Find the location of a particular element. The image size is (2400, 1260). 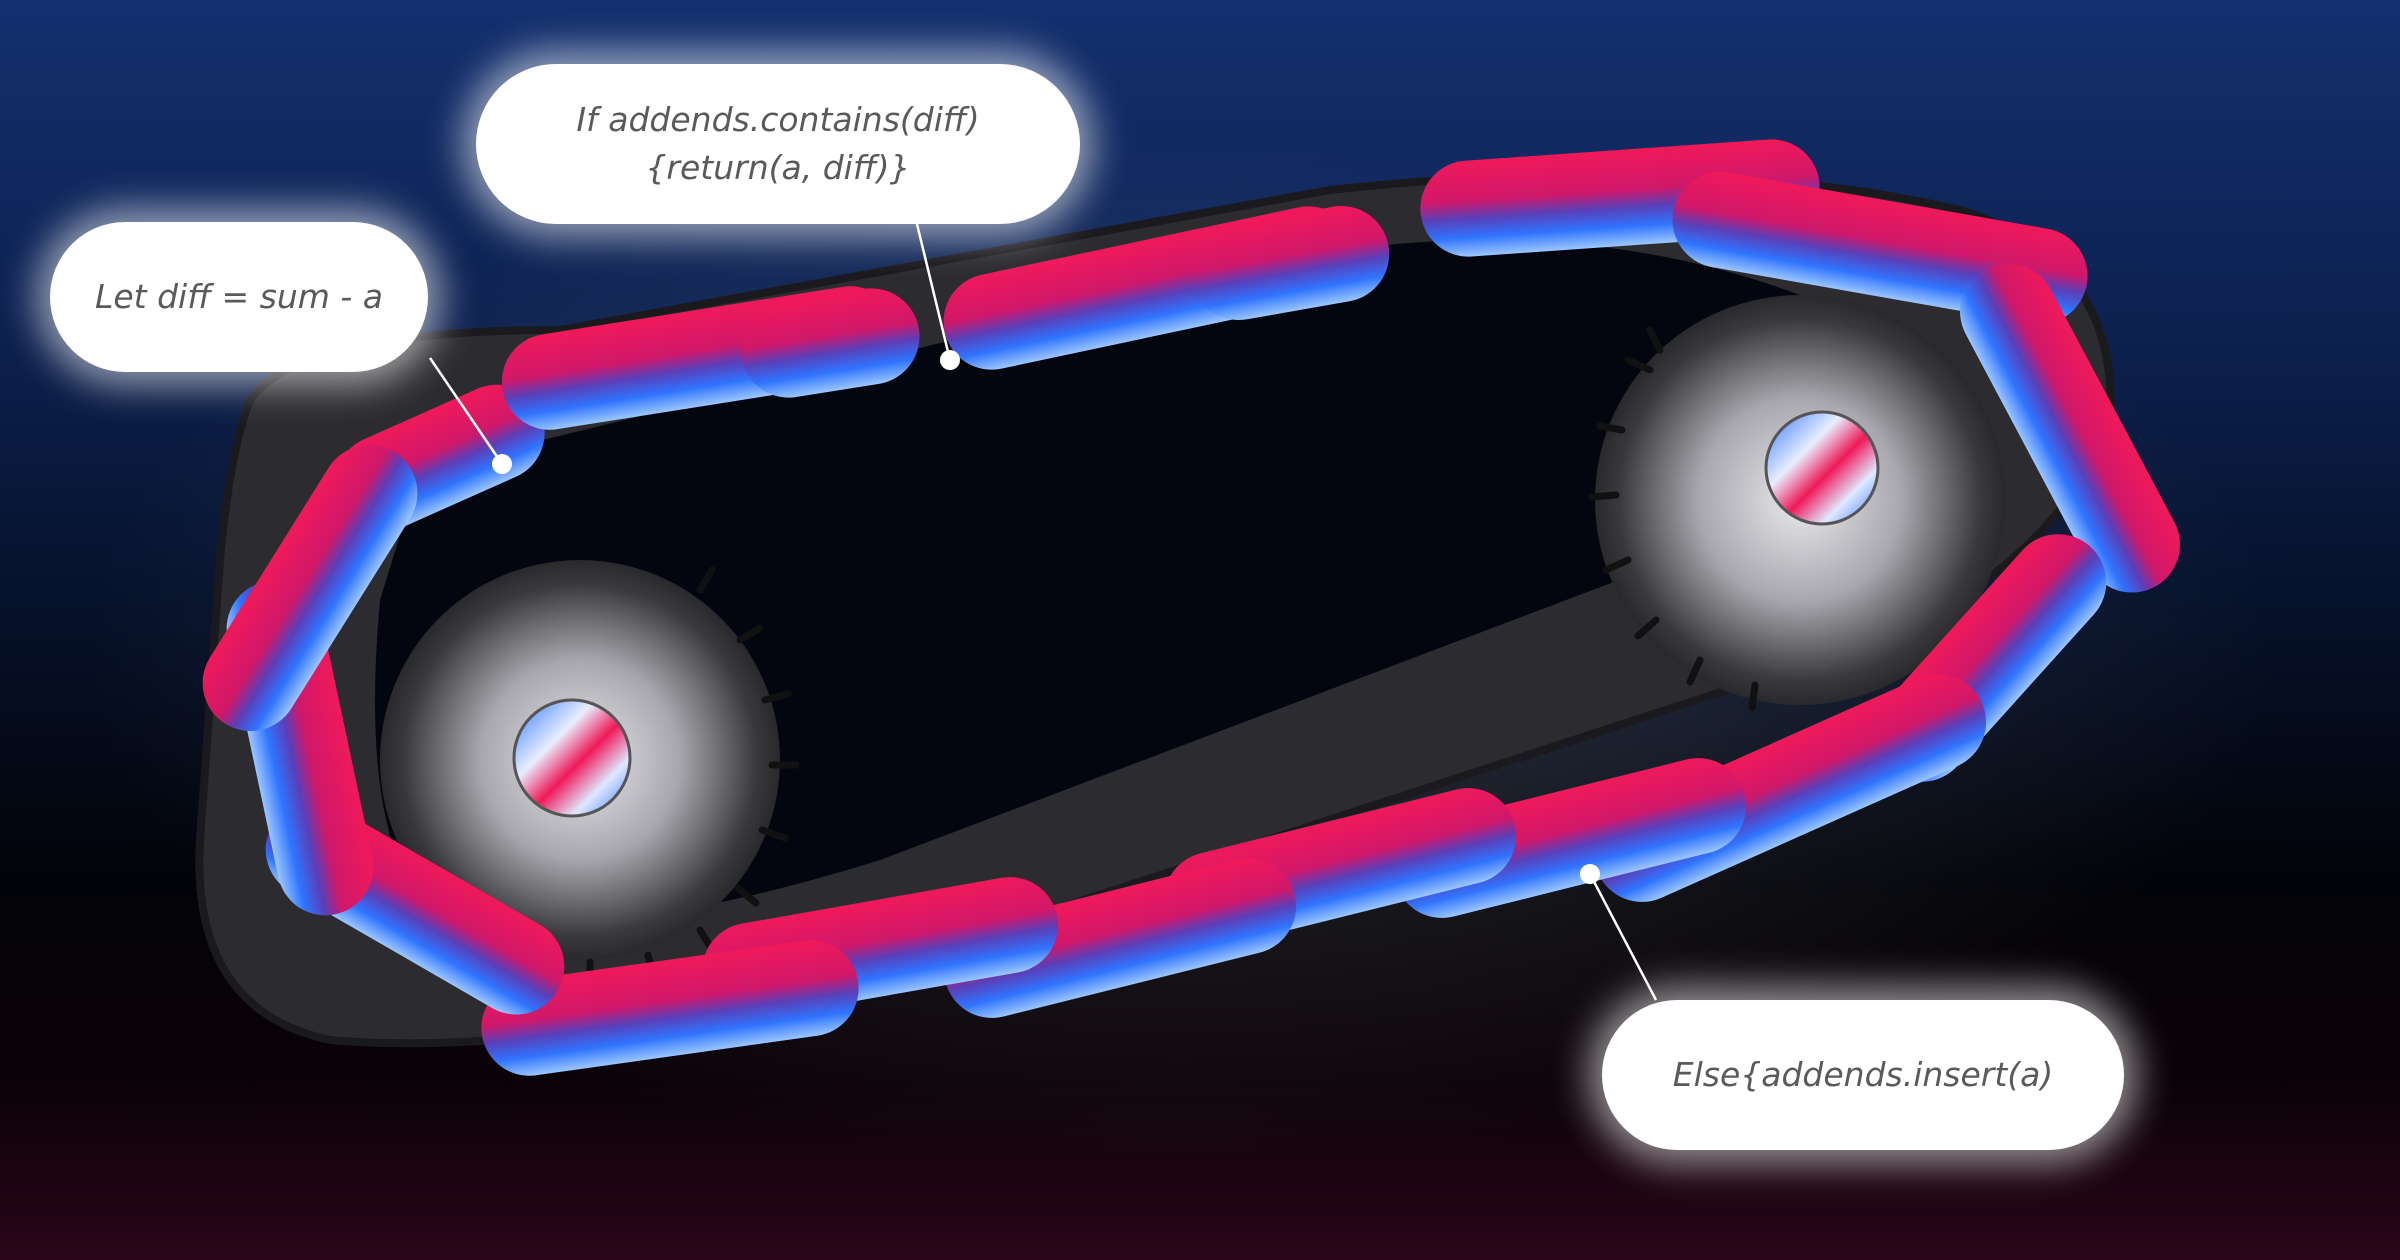

callout-let-diff: Let diff = sum - a is located at coordinates (239, 297).